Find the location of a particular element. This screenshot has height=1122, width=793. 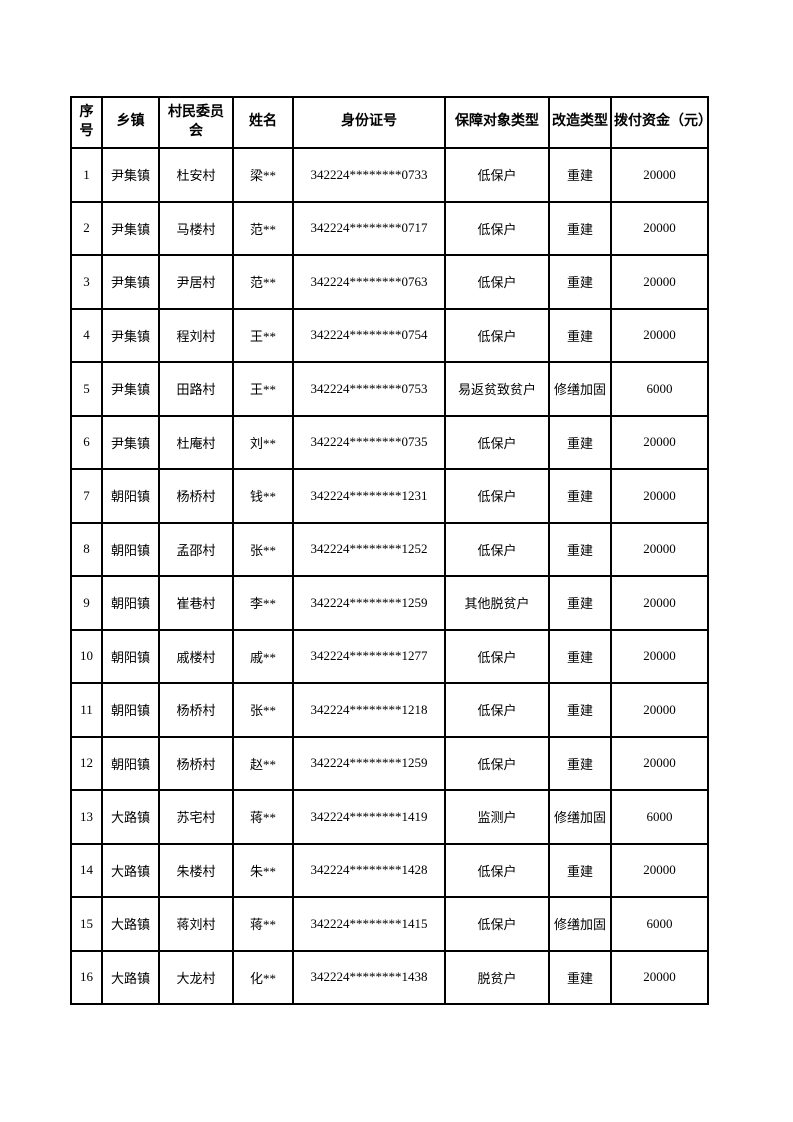

cell-id-number: 342224********1252 is located at coordinates (369, 549).